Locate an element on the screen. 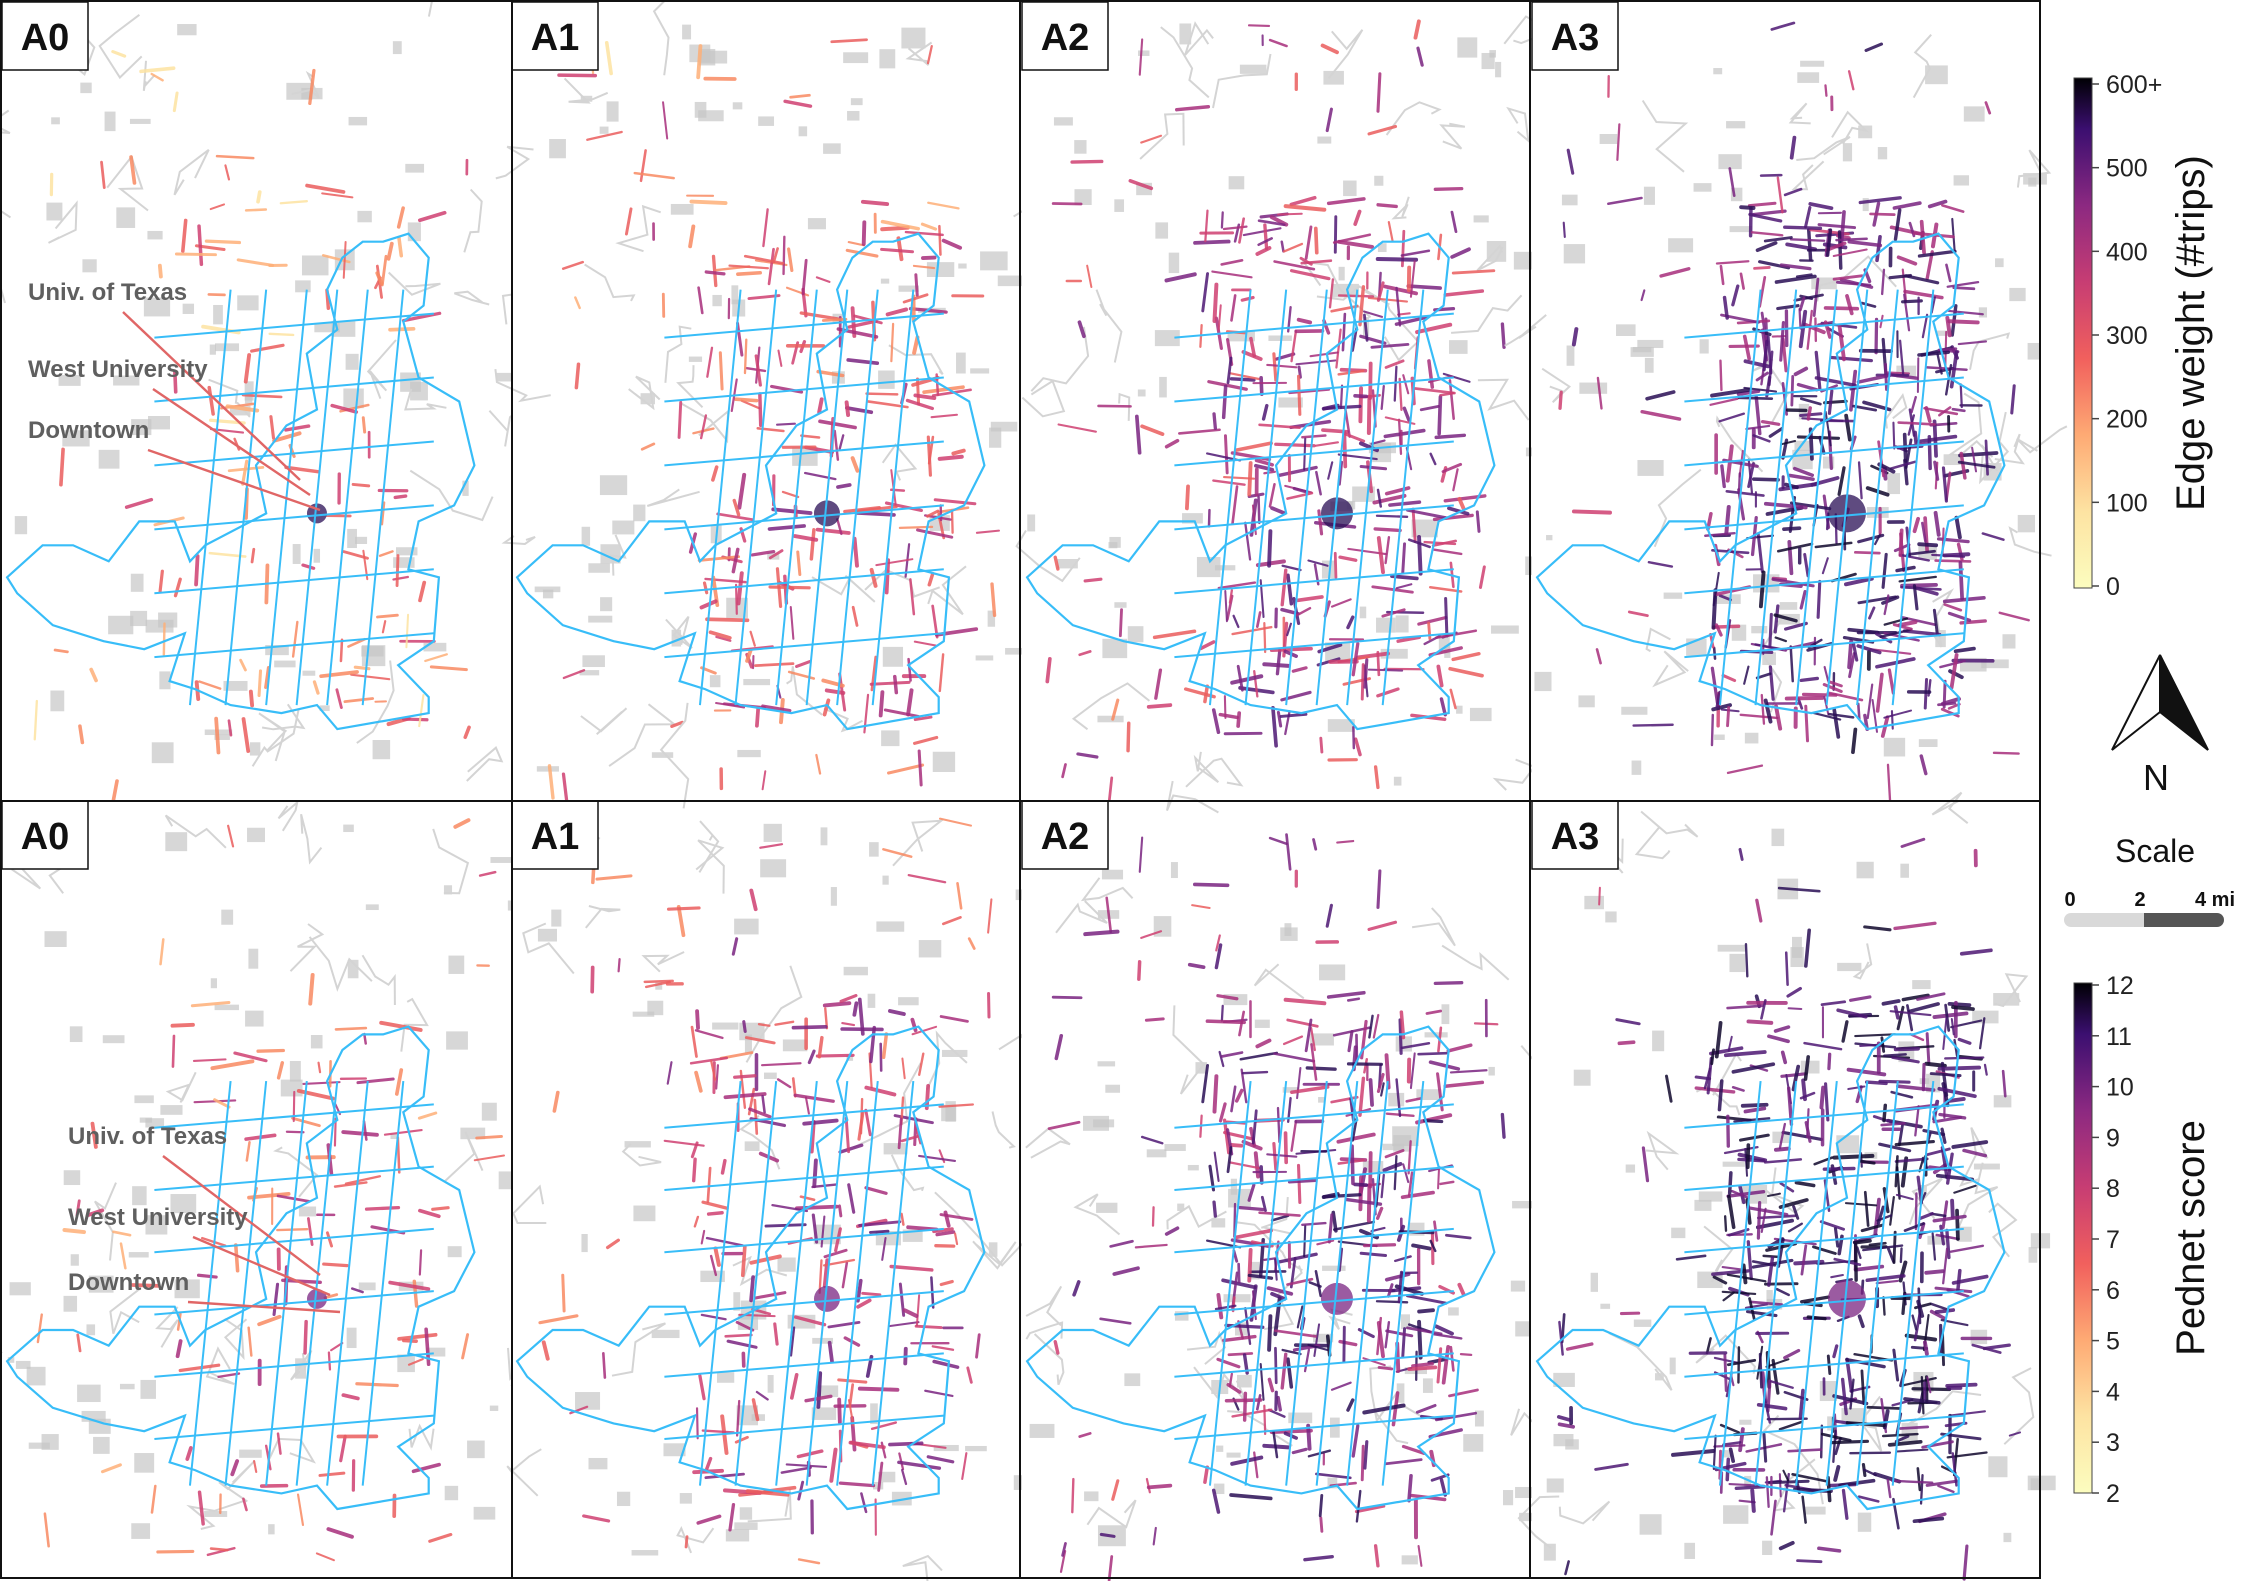  colorbar-pednet: 2 3 4 5 6 7 8 9 10 11 12 Pednet score is located at coordinates (2143, 1240).